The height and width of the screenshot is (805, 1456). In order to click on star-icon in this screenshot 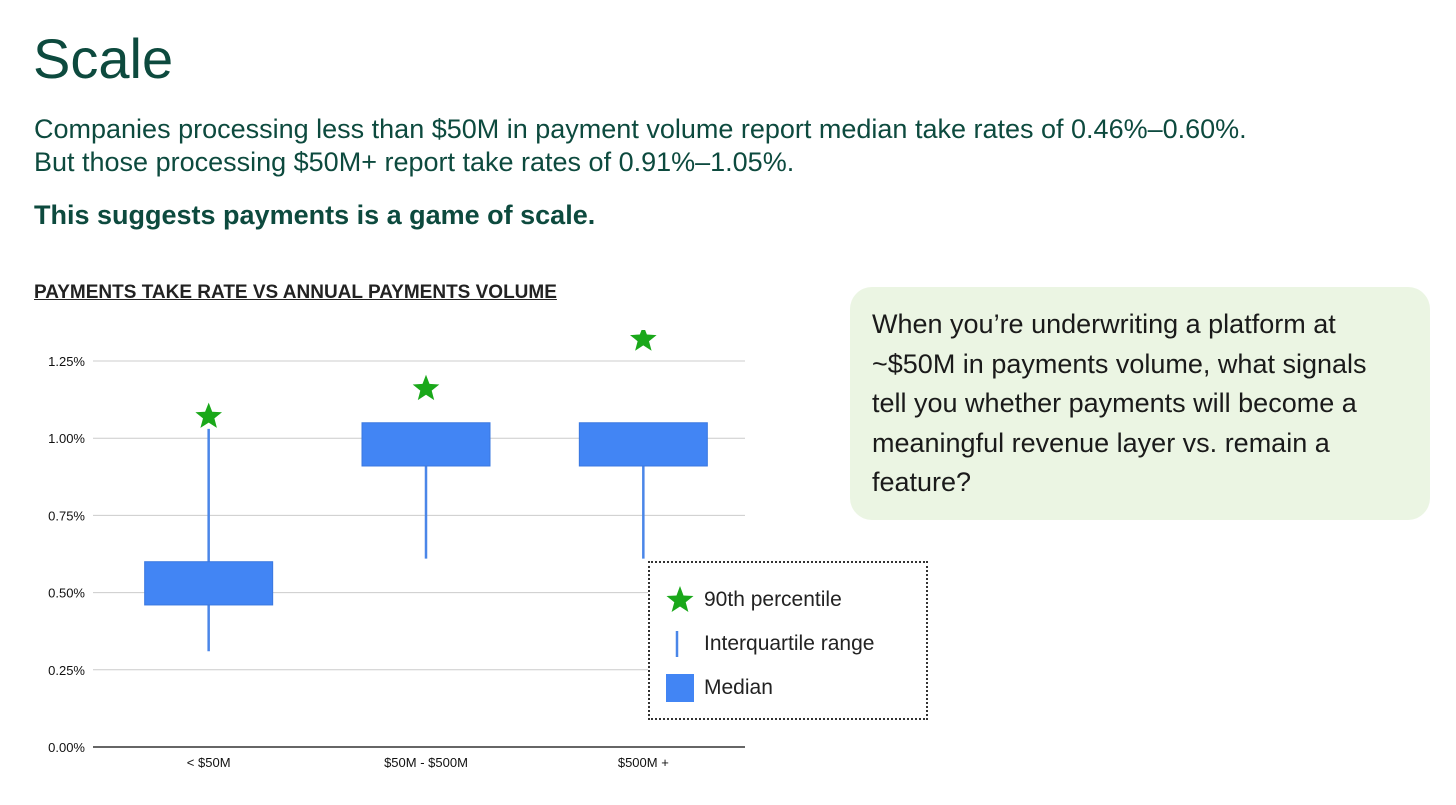, I will do `click(680, 600)`.